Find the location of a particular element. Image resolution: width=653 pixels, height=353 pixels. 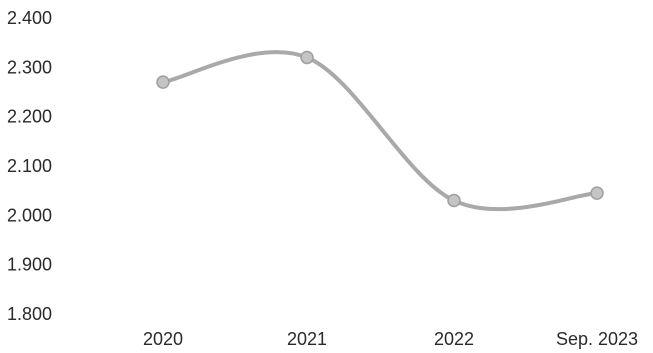

y-tick-label: 1.800 is located at coordinates (29, 314).